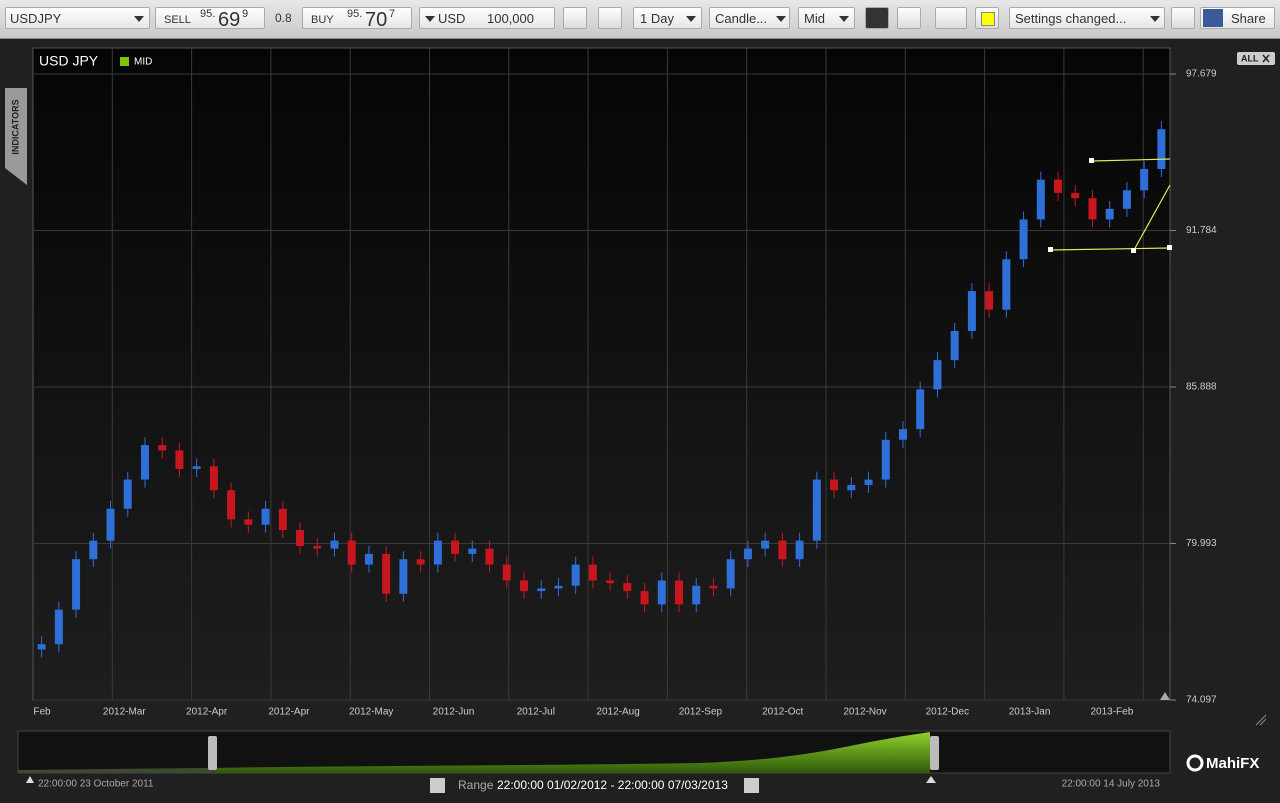 This screenshot has width=1280, height=803. I want to click on alert-button, so click(610, 18).